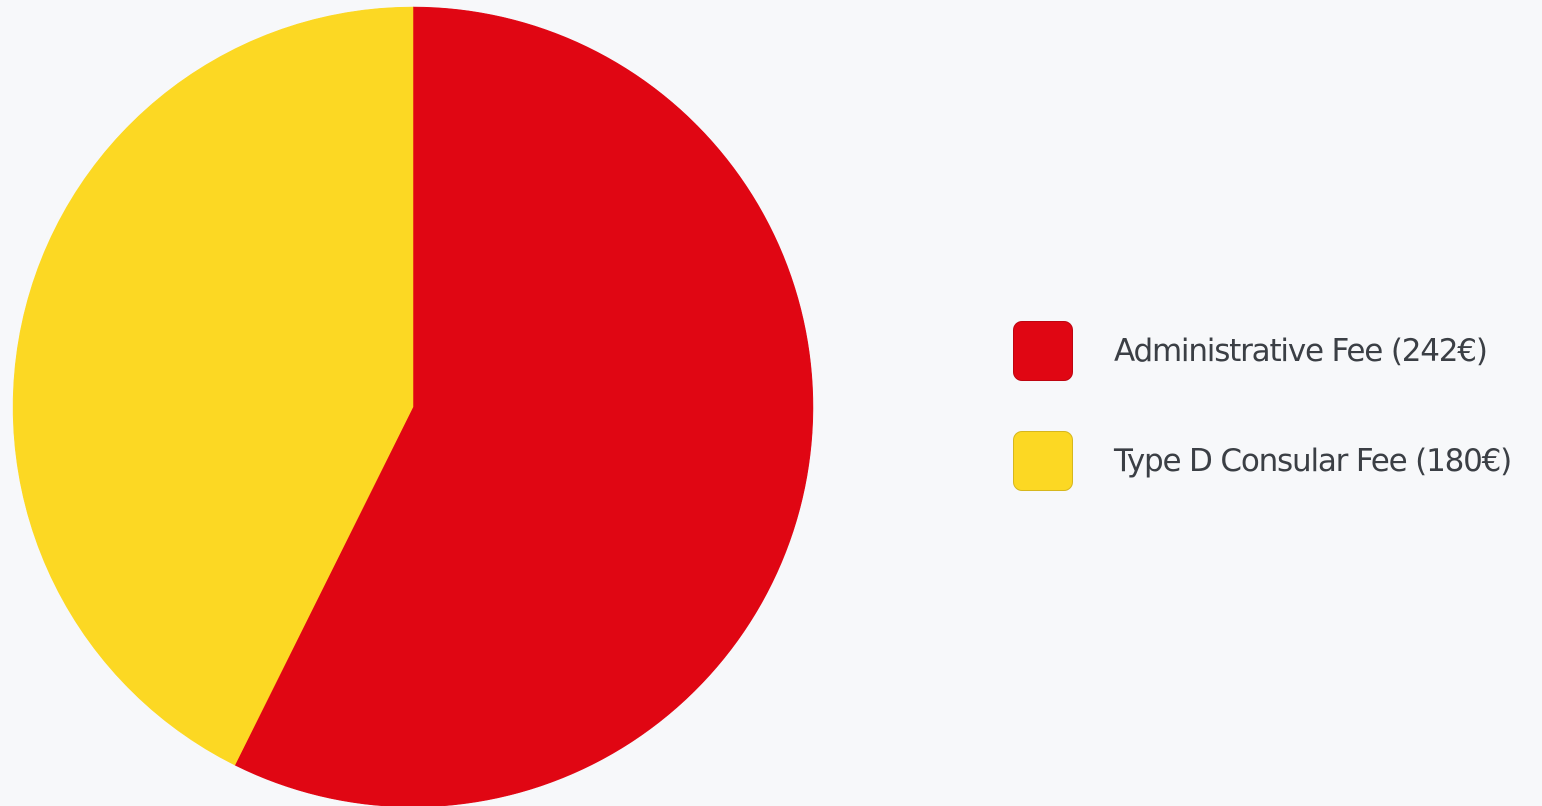  What do you see at coordinates (1043, 461) in the screenshot?
I see `legend-swatch-consular-fee` at bounding box center [1043, 461].